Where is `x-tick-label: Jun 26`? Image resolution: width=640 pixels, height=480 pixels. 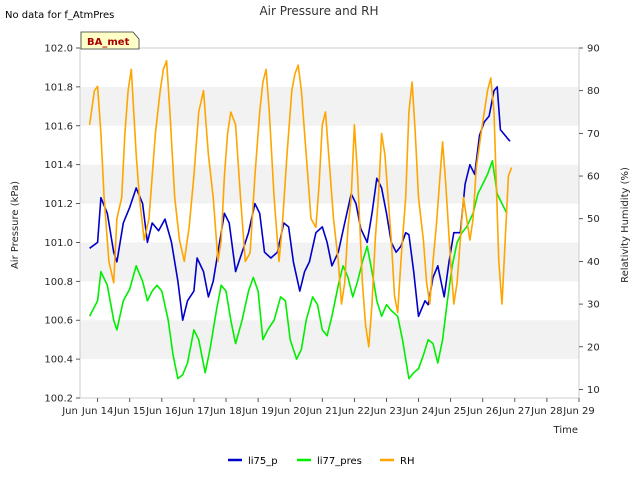 x-tick-label: Jun 26 is located at coordinates (482, 411).